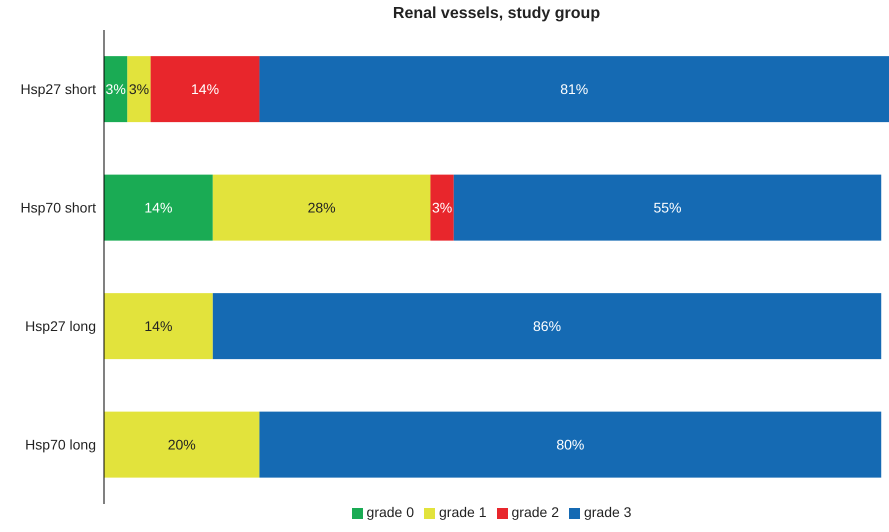 This screenshot has height=532, width=889. Describe the element at coordinates (608, 512) in the screenshot. I see `legend-label: grade 3` at that location.